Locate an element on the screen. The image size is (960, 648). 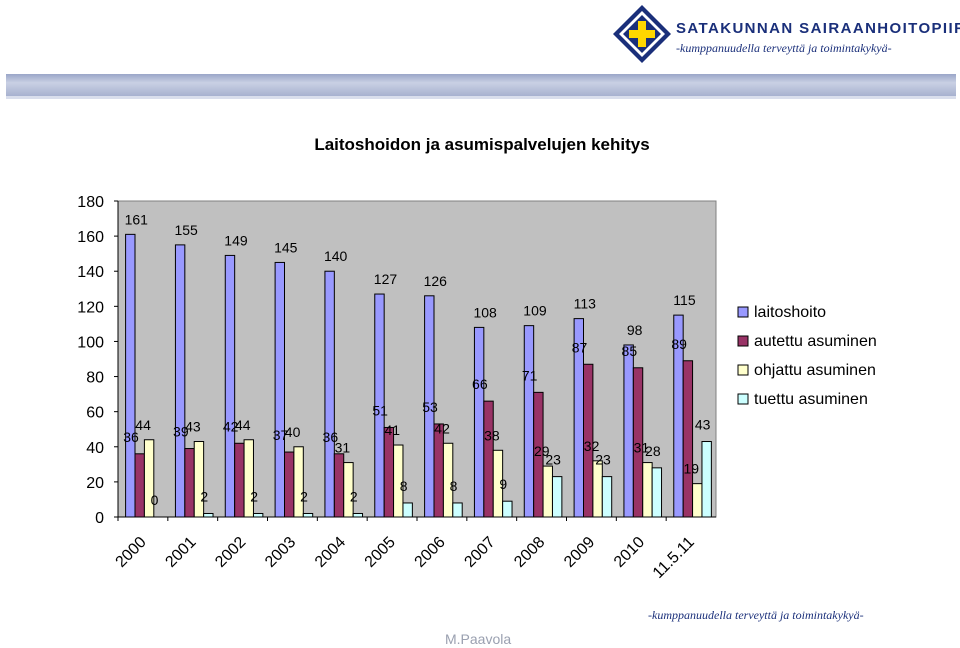
author-credit: M.Paavola is located at coordinates (478, 639).